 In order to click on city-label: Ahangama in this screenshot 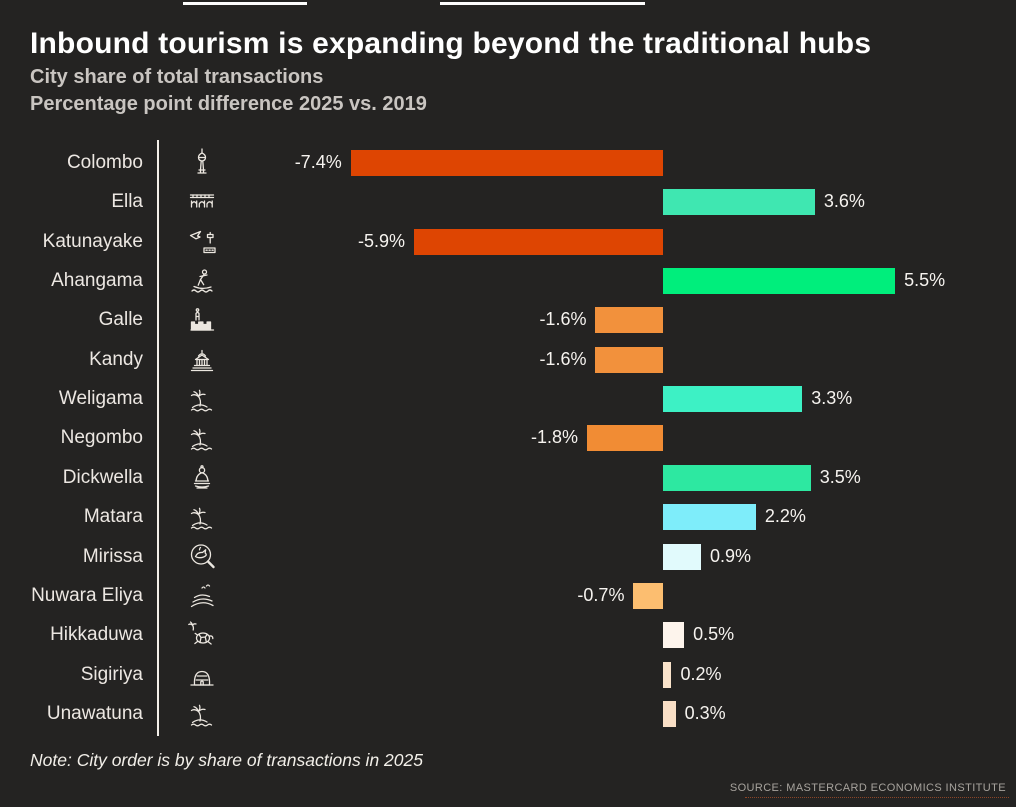, I will do `click(97, 281)`.